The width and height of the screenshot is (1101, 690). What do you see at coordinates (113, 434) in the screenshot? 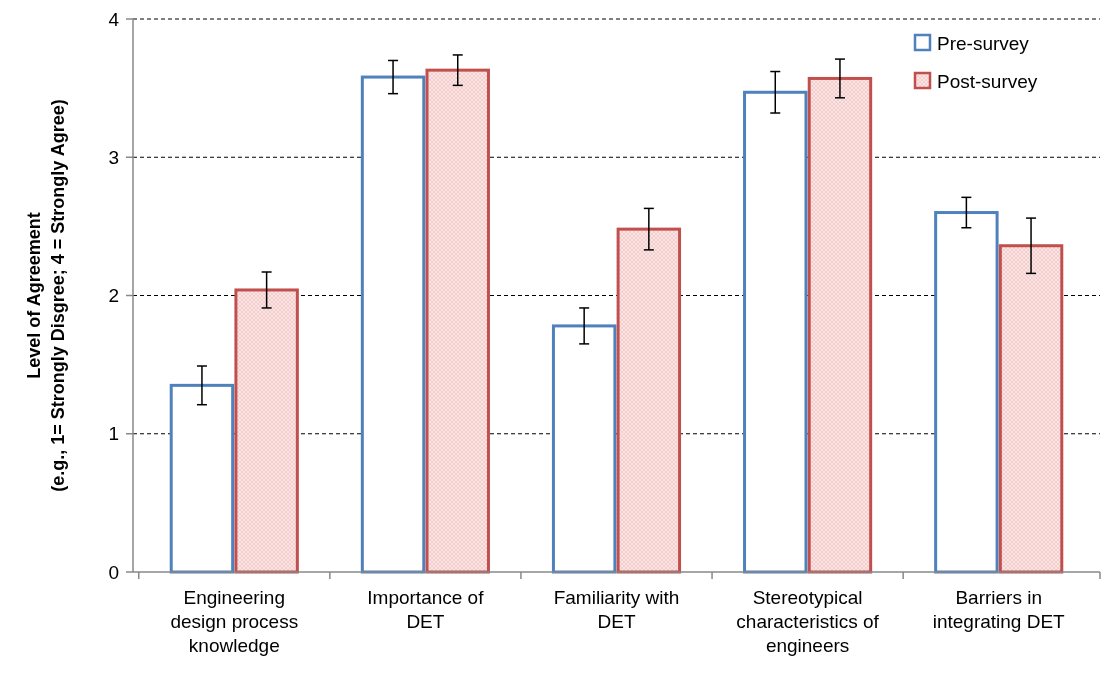
I see `y-tick-label: 1` at bounding box center [113, 434].